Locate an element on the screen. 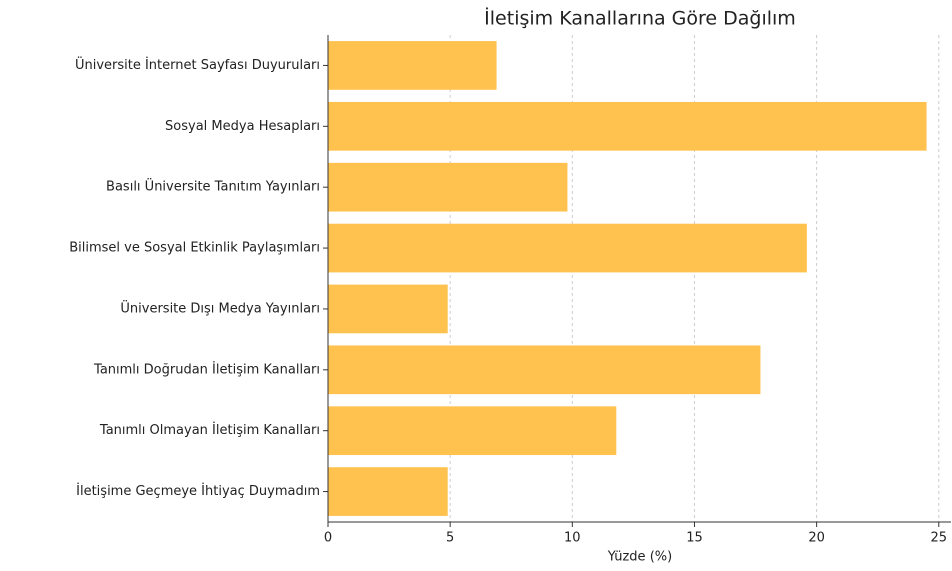 The image size is (952, 571). y-tick-label: İletişime Geçmeye İhtiyaç Duymadım is located at coordinates (198, 491).